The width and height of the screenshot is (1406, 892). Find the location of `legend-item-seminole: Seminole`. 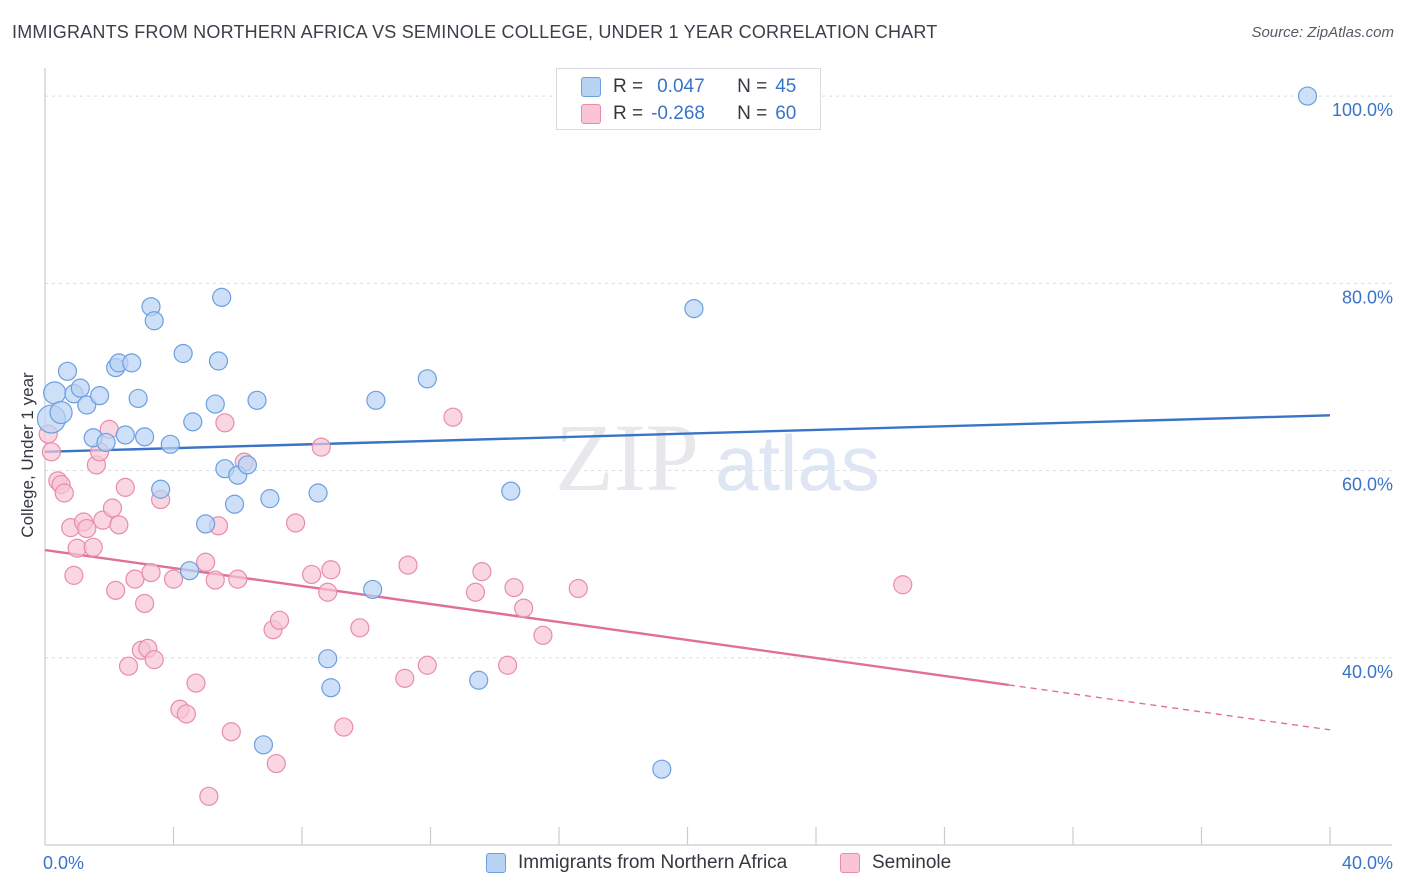

legend-item-seminole: Seminole is located at coordinates (895, 863).